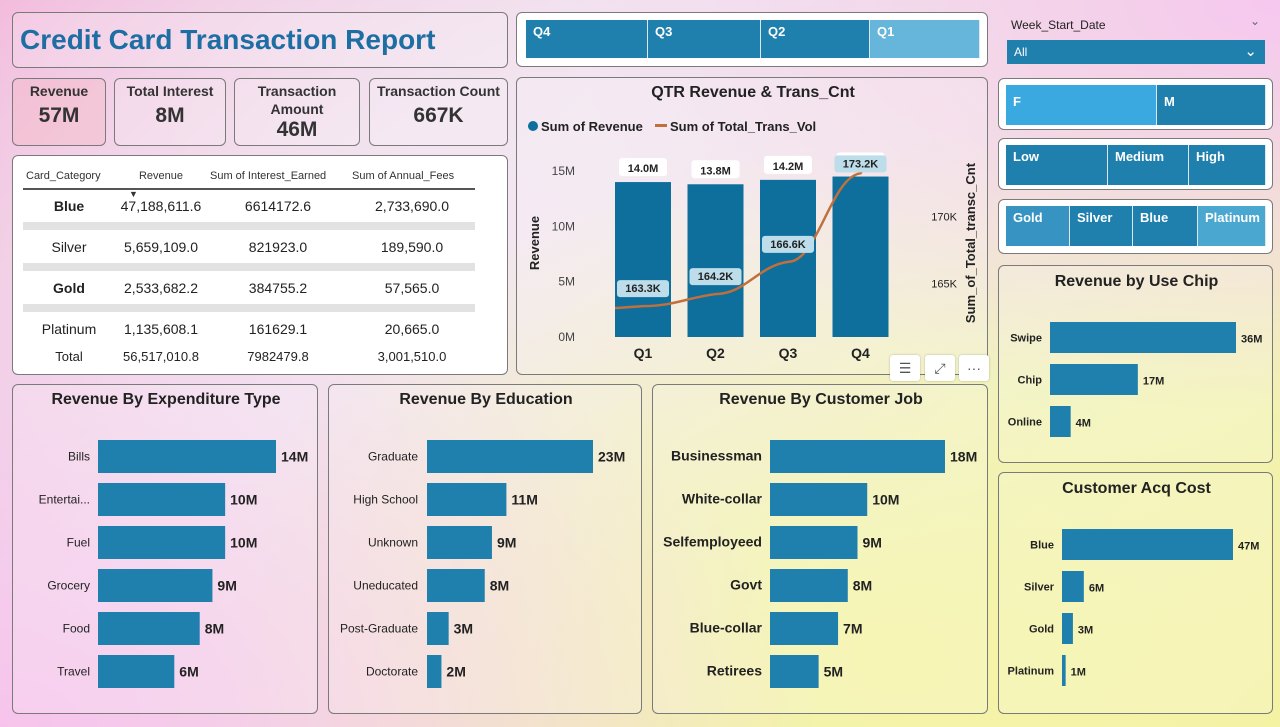 The image size is (1280, 727). Describe the element at coordinates (592, 126) in the screenshot. I see `legend-entry: Sum of Revenue` at that location.